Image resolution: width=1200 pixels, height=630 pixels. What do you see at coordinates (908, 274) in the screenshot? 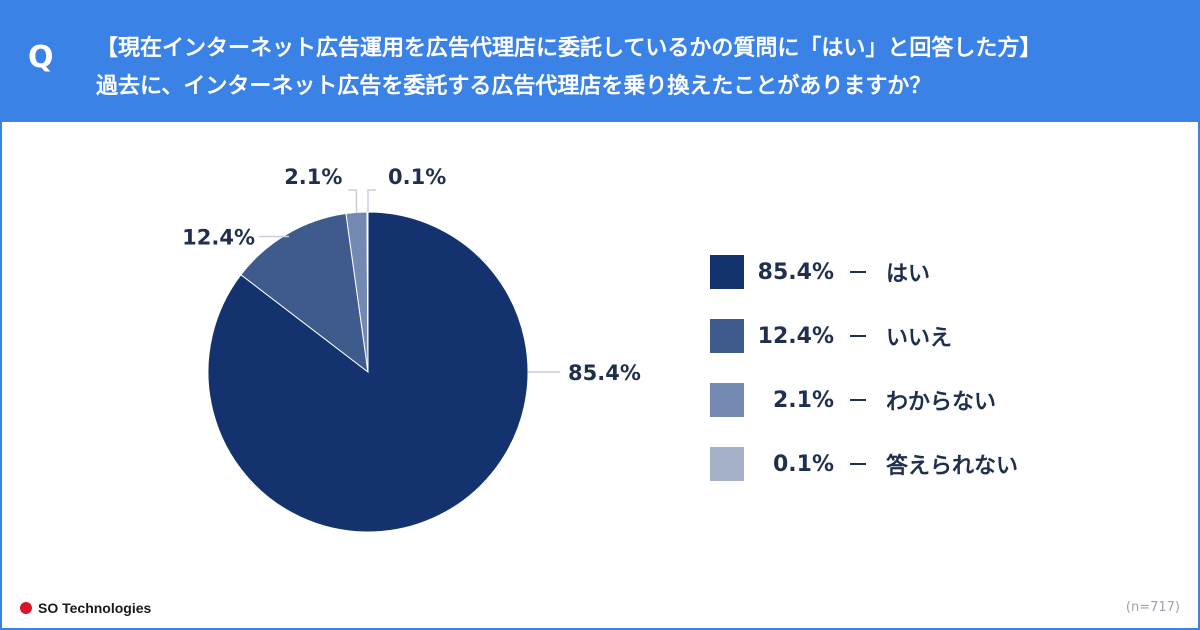
I see `legend-label-yes: はい` at bounding box center [908, 274].